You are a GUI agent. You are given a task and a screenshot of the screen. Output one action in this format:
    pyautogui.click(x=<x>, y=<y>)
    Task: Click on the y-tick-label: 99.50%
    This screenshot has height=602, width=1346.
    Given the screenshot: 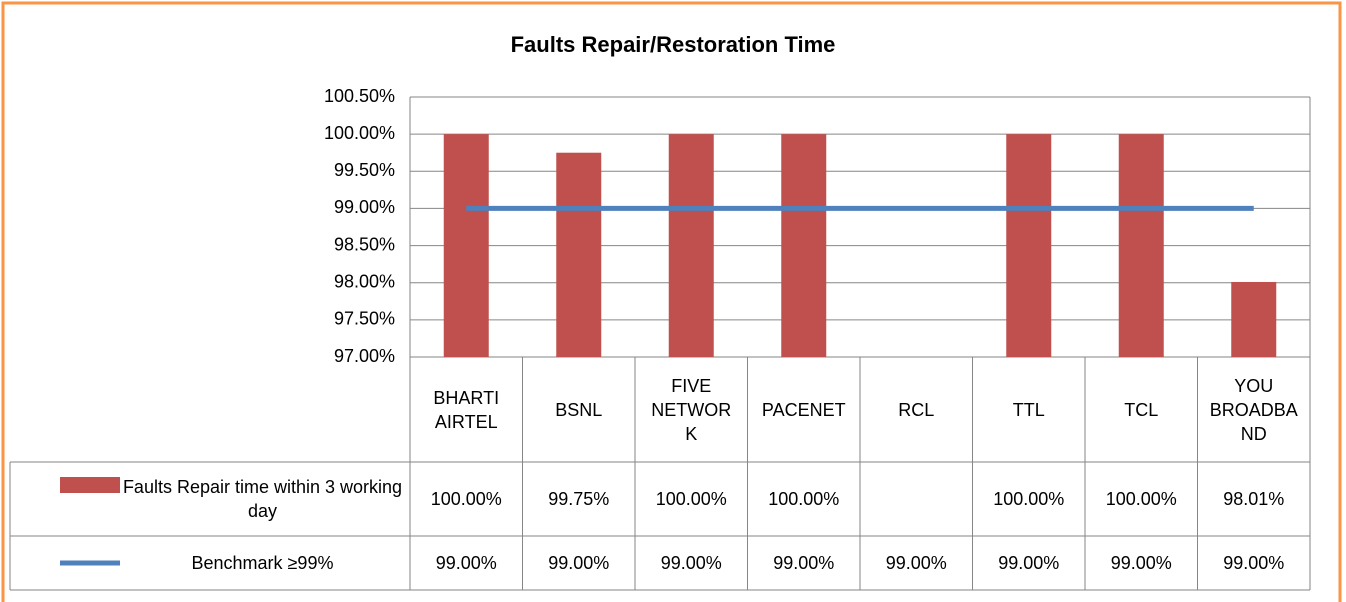 What is the action you would take?
    pyautogui.click(x=364, y=170)
    